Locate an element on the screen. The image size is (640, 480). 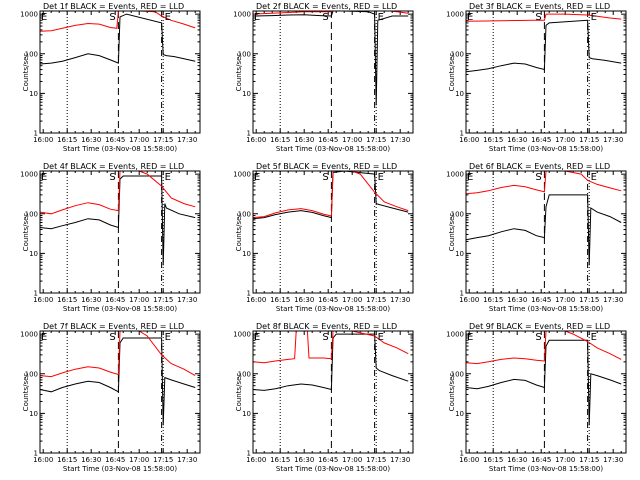
chart-title: Det 6f BLACK = Events, RED = LLD is located at coordinates (539, 166).